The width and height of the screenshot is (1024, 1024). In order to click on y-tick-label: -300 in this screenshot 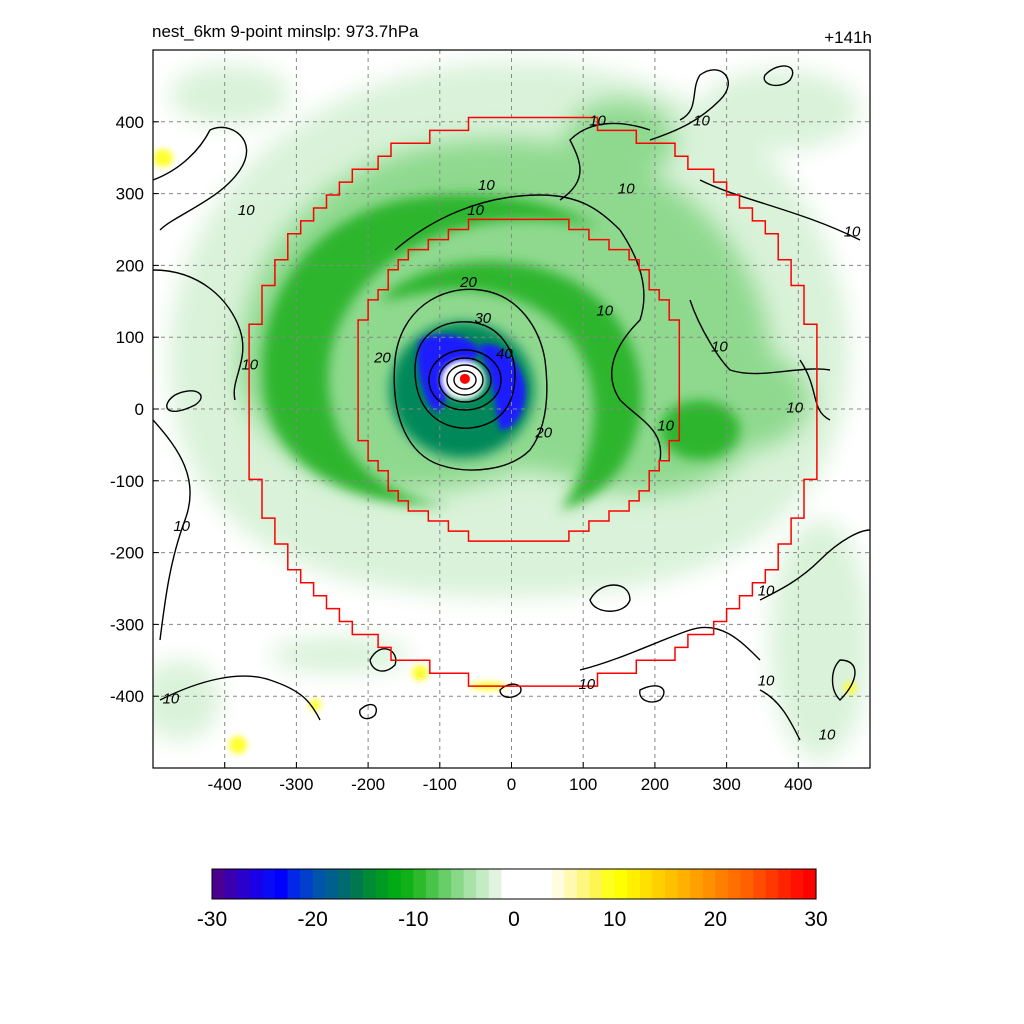, I will do `click(127, 624)`.